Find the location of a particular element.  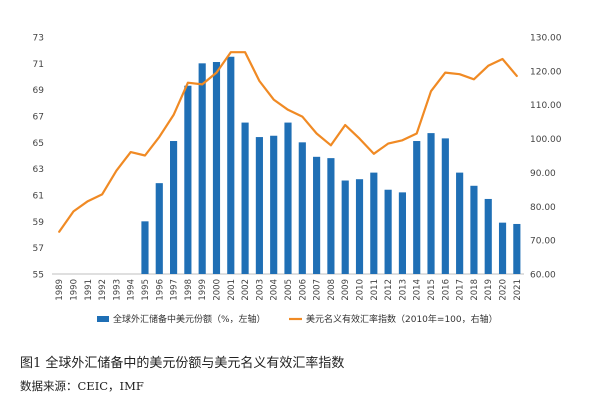

x-tick-label: 1999 is located at coordinates (203, 290).